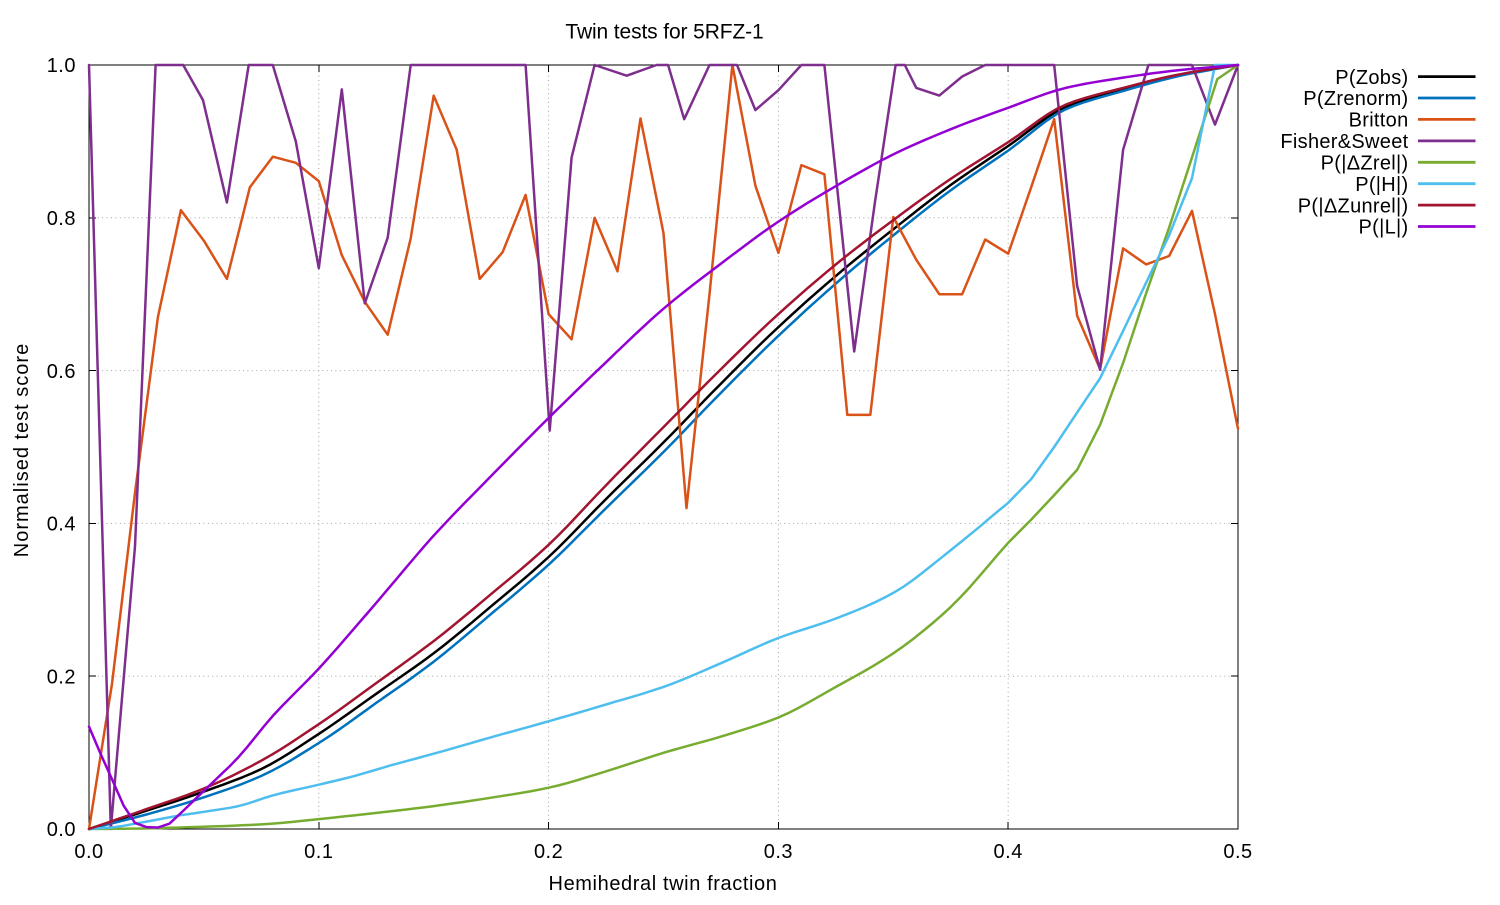  What do you see at coordinates (22, 450) in the screenshot?
I see `svg-text: Normalised test score` at bounding box center [22, 450].